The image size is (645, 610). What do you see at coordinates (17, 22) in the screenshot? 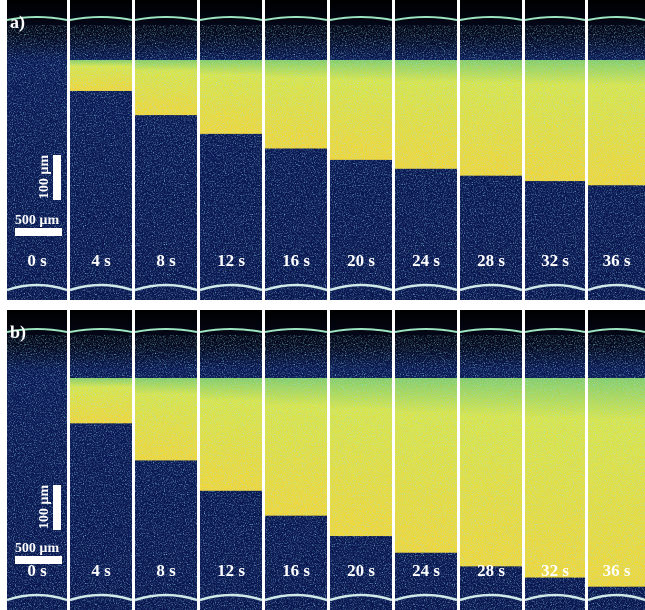
I see `panel-label: a)` at bounding box center [17, 22].